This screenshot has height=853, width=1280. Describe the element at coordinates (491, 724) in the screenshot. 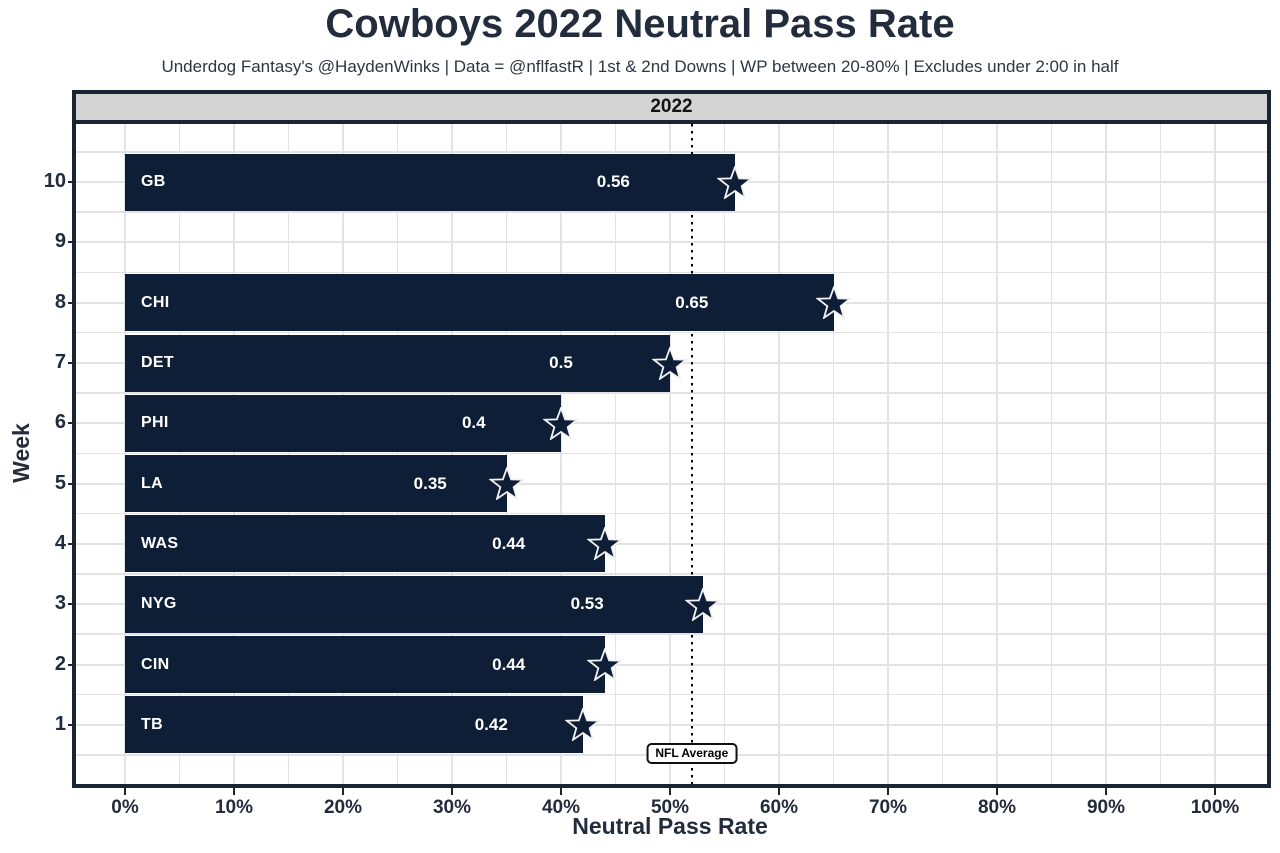

I see `bar-value-label: 0.42` at that location.